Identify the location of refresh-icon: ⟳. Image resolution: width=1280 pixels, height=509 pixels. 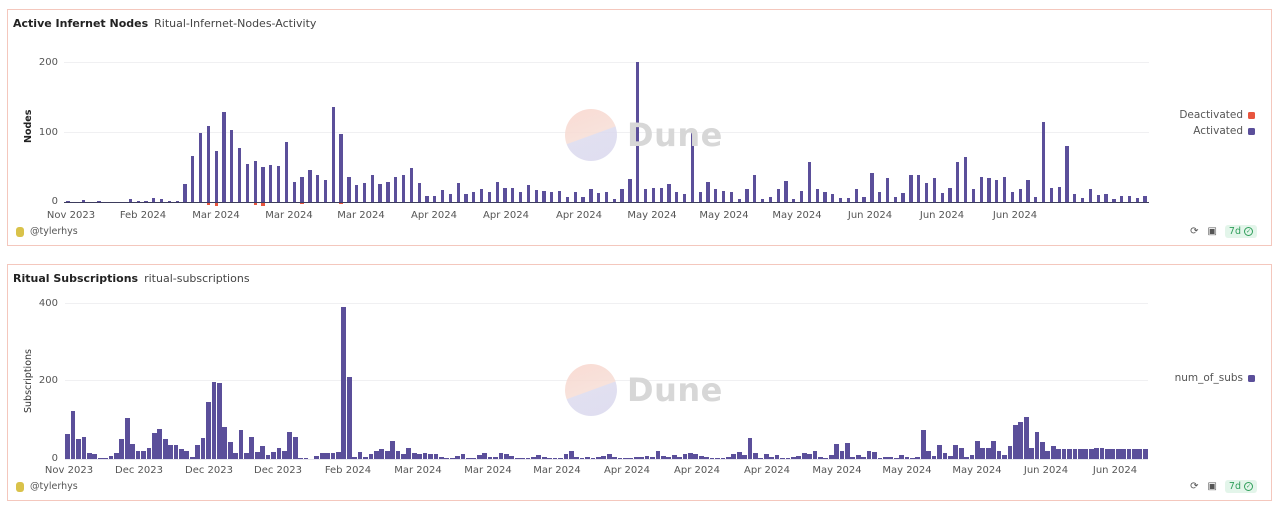
(1194, 231).